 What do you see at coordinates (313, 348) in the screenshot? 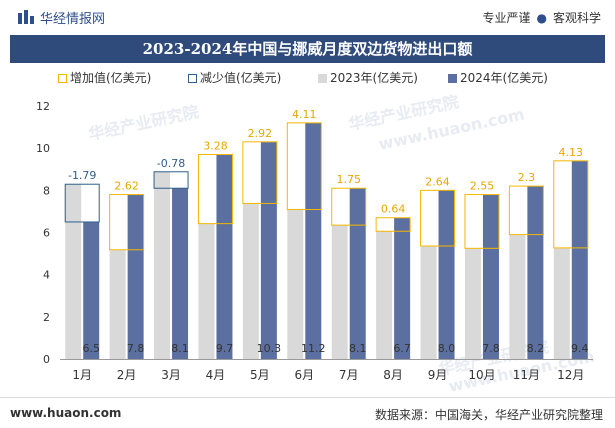
I see `value-label-2024: 11.2` at bounding box center [313, 348].